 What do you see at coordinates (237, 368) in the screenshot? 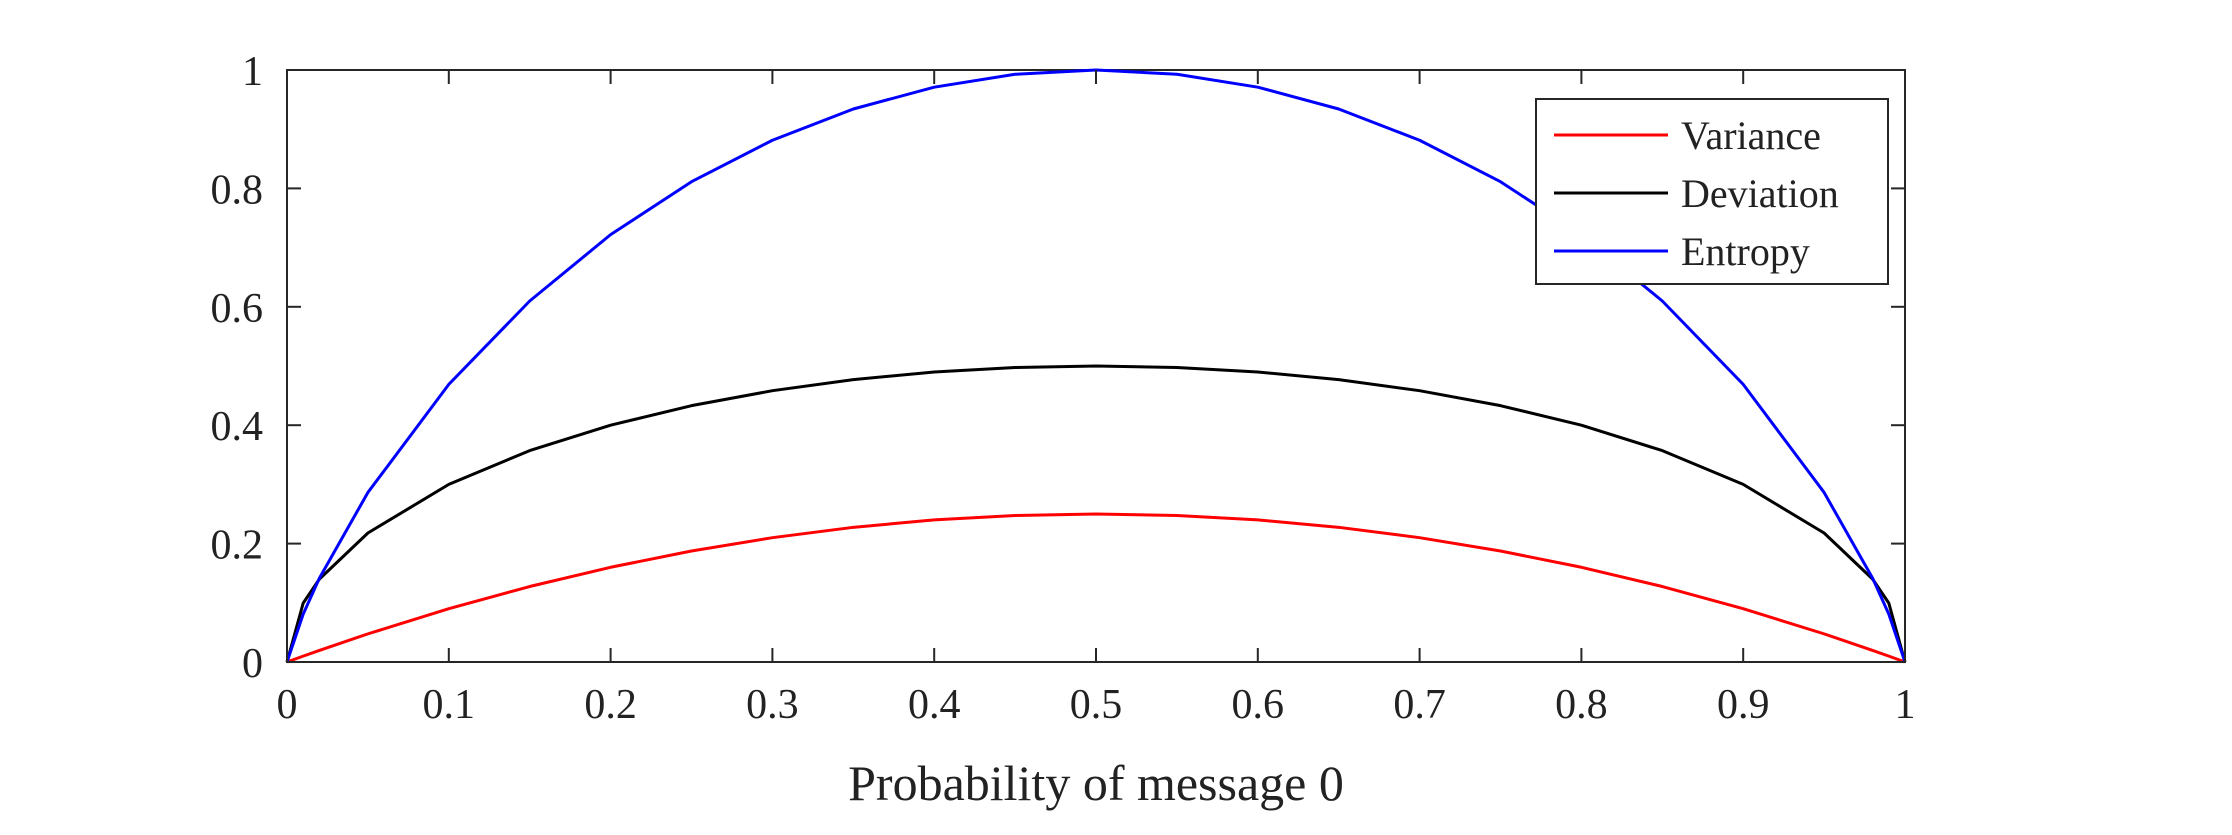
I see `y-tick-labels: 0 0.2 0.4 0.6 0.8 1` at bounding box center [237, 368].